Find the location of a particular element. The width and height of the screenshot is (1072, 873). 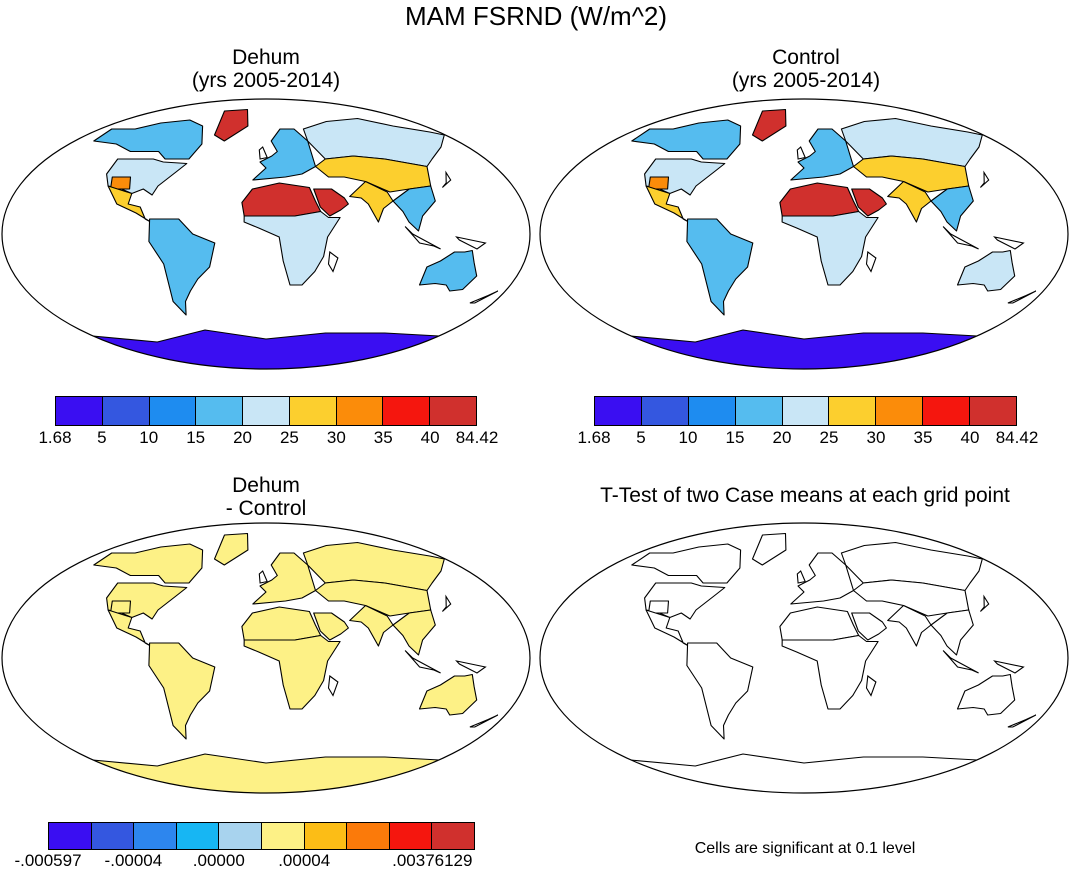

diff-region-canada is located at coordinates (148, 563).